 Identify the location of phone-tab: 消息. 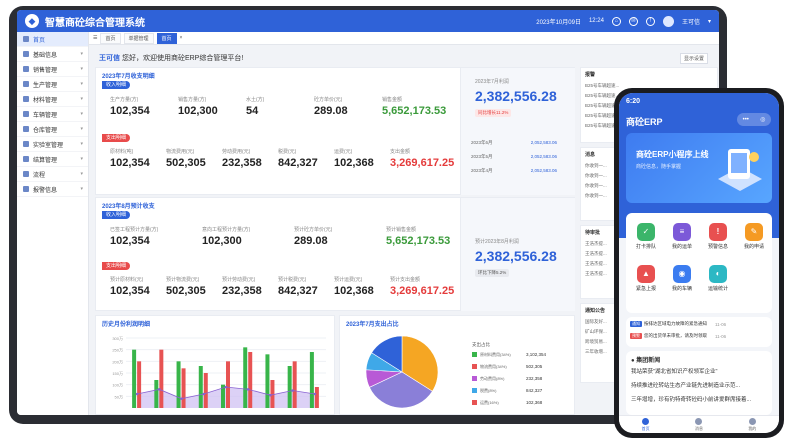
(699, 424).